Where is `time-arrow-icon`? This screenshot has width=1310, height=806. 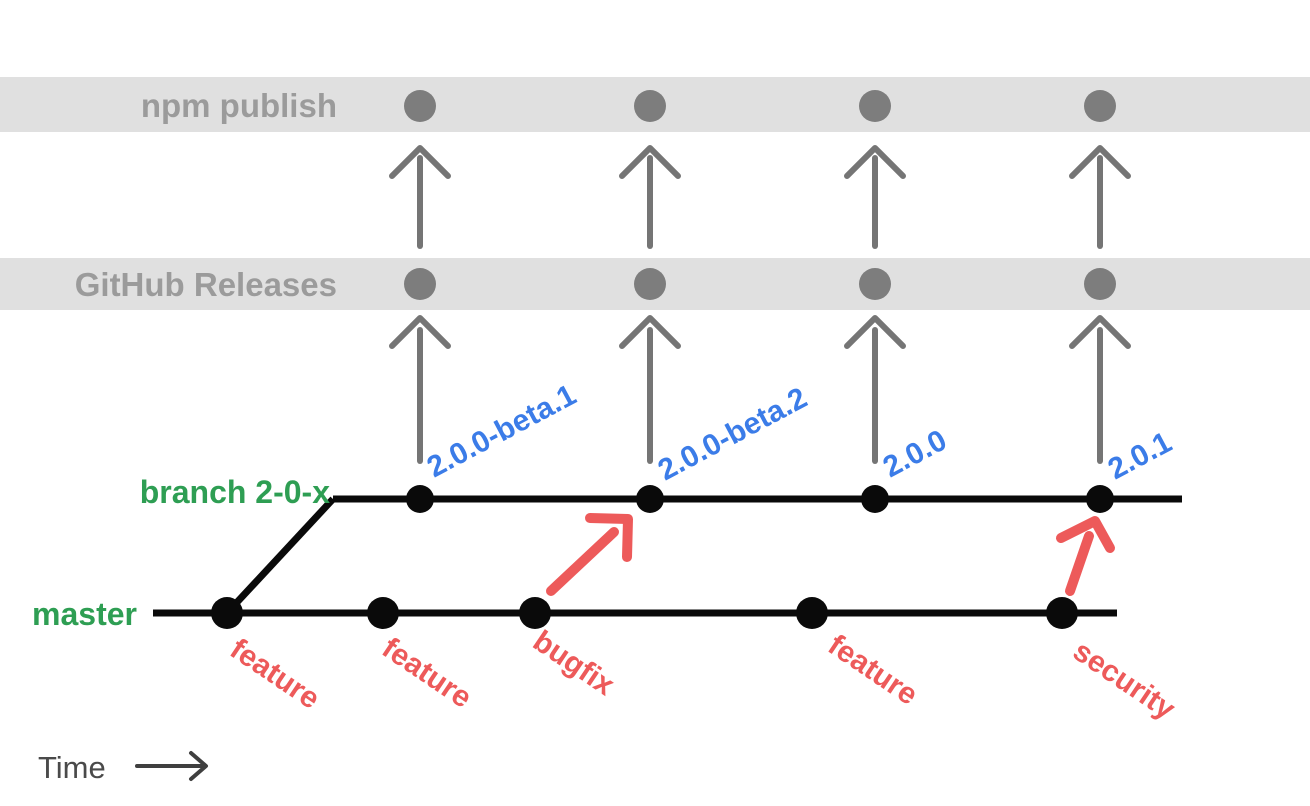
time-arrow-icon is located at coordinates (171, 766).